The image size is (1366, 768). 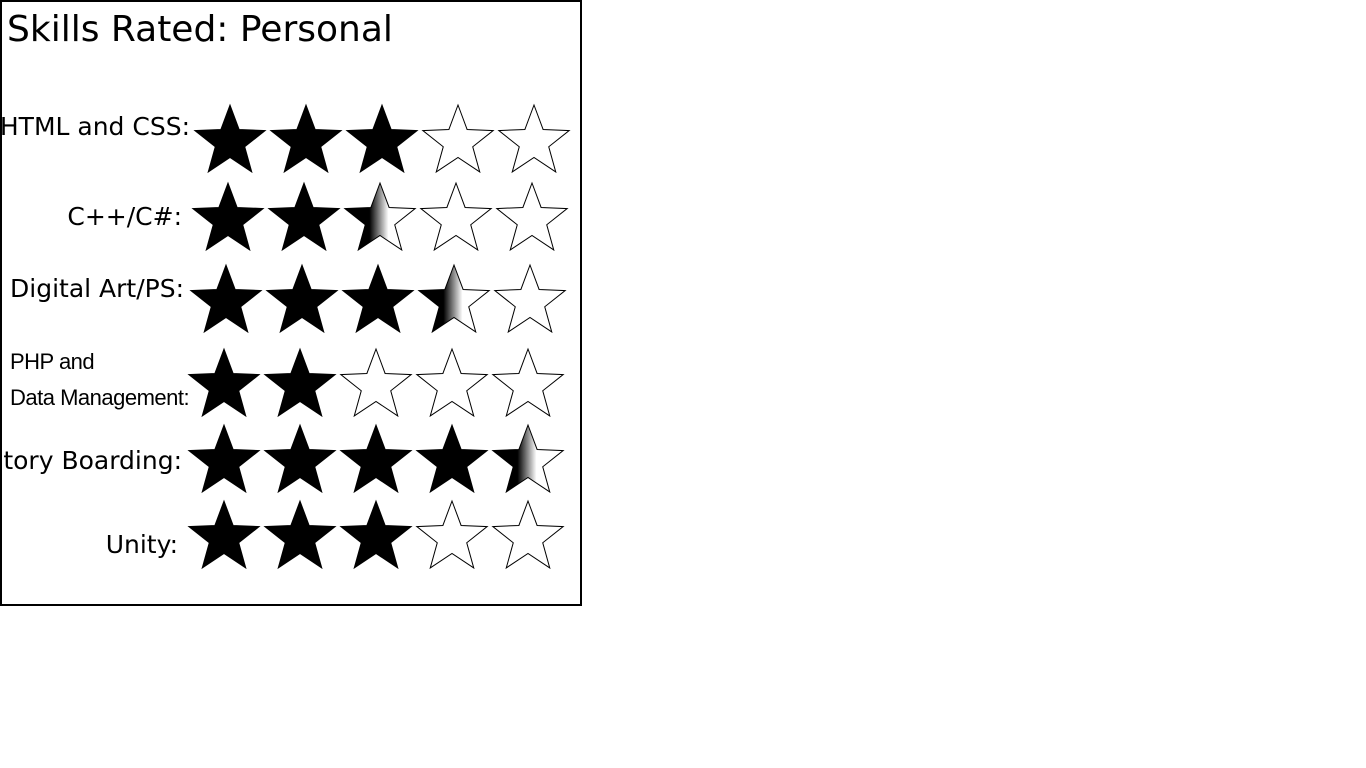 I want to click on skill-label-unity: Unity:, so click(x=141, y=544).